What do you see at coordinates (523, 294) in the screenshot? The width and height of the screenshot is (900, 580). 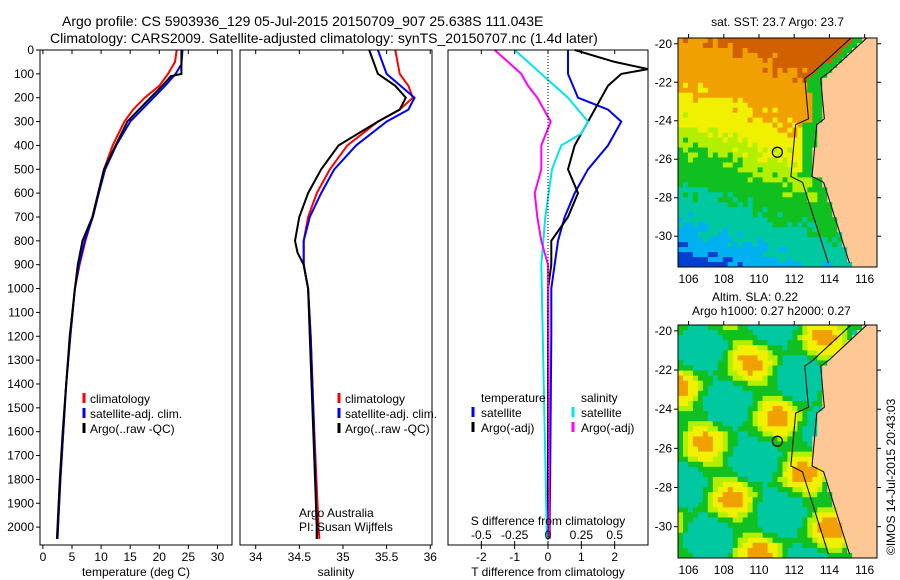 I see `series-s-argo-adj-` at bounding box center [523, 294].